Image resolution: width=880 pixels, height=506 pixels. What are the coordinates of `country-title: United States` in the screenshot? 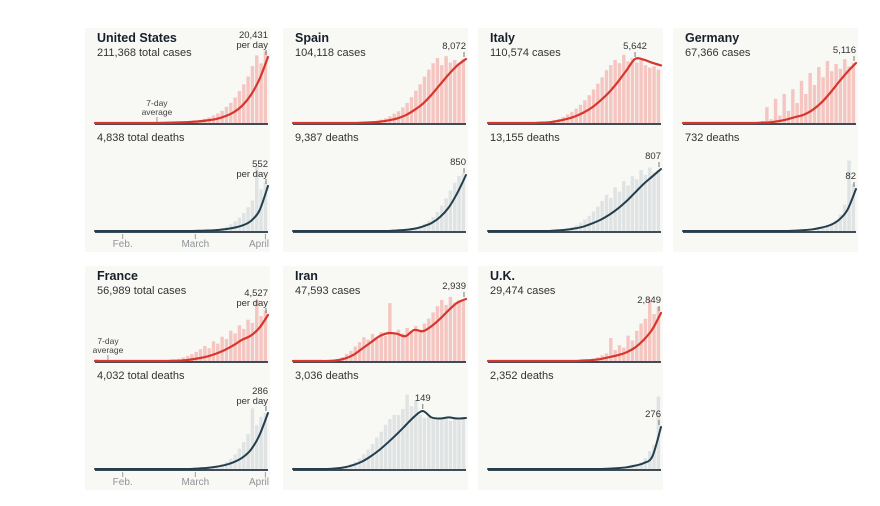 It's located at (137, 38).